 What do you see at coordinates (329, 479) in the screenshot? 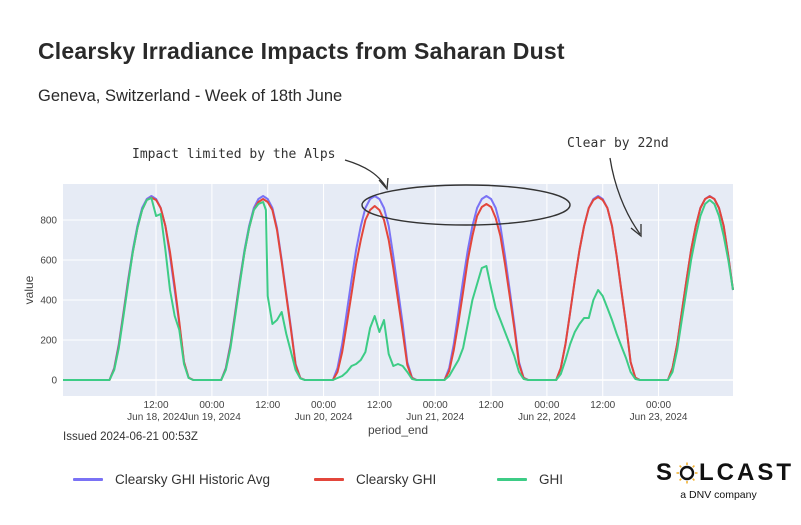
I see `legend-swatch-clearsky` at bounding box center [329, 479].